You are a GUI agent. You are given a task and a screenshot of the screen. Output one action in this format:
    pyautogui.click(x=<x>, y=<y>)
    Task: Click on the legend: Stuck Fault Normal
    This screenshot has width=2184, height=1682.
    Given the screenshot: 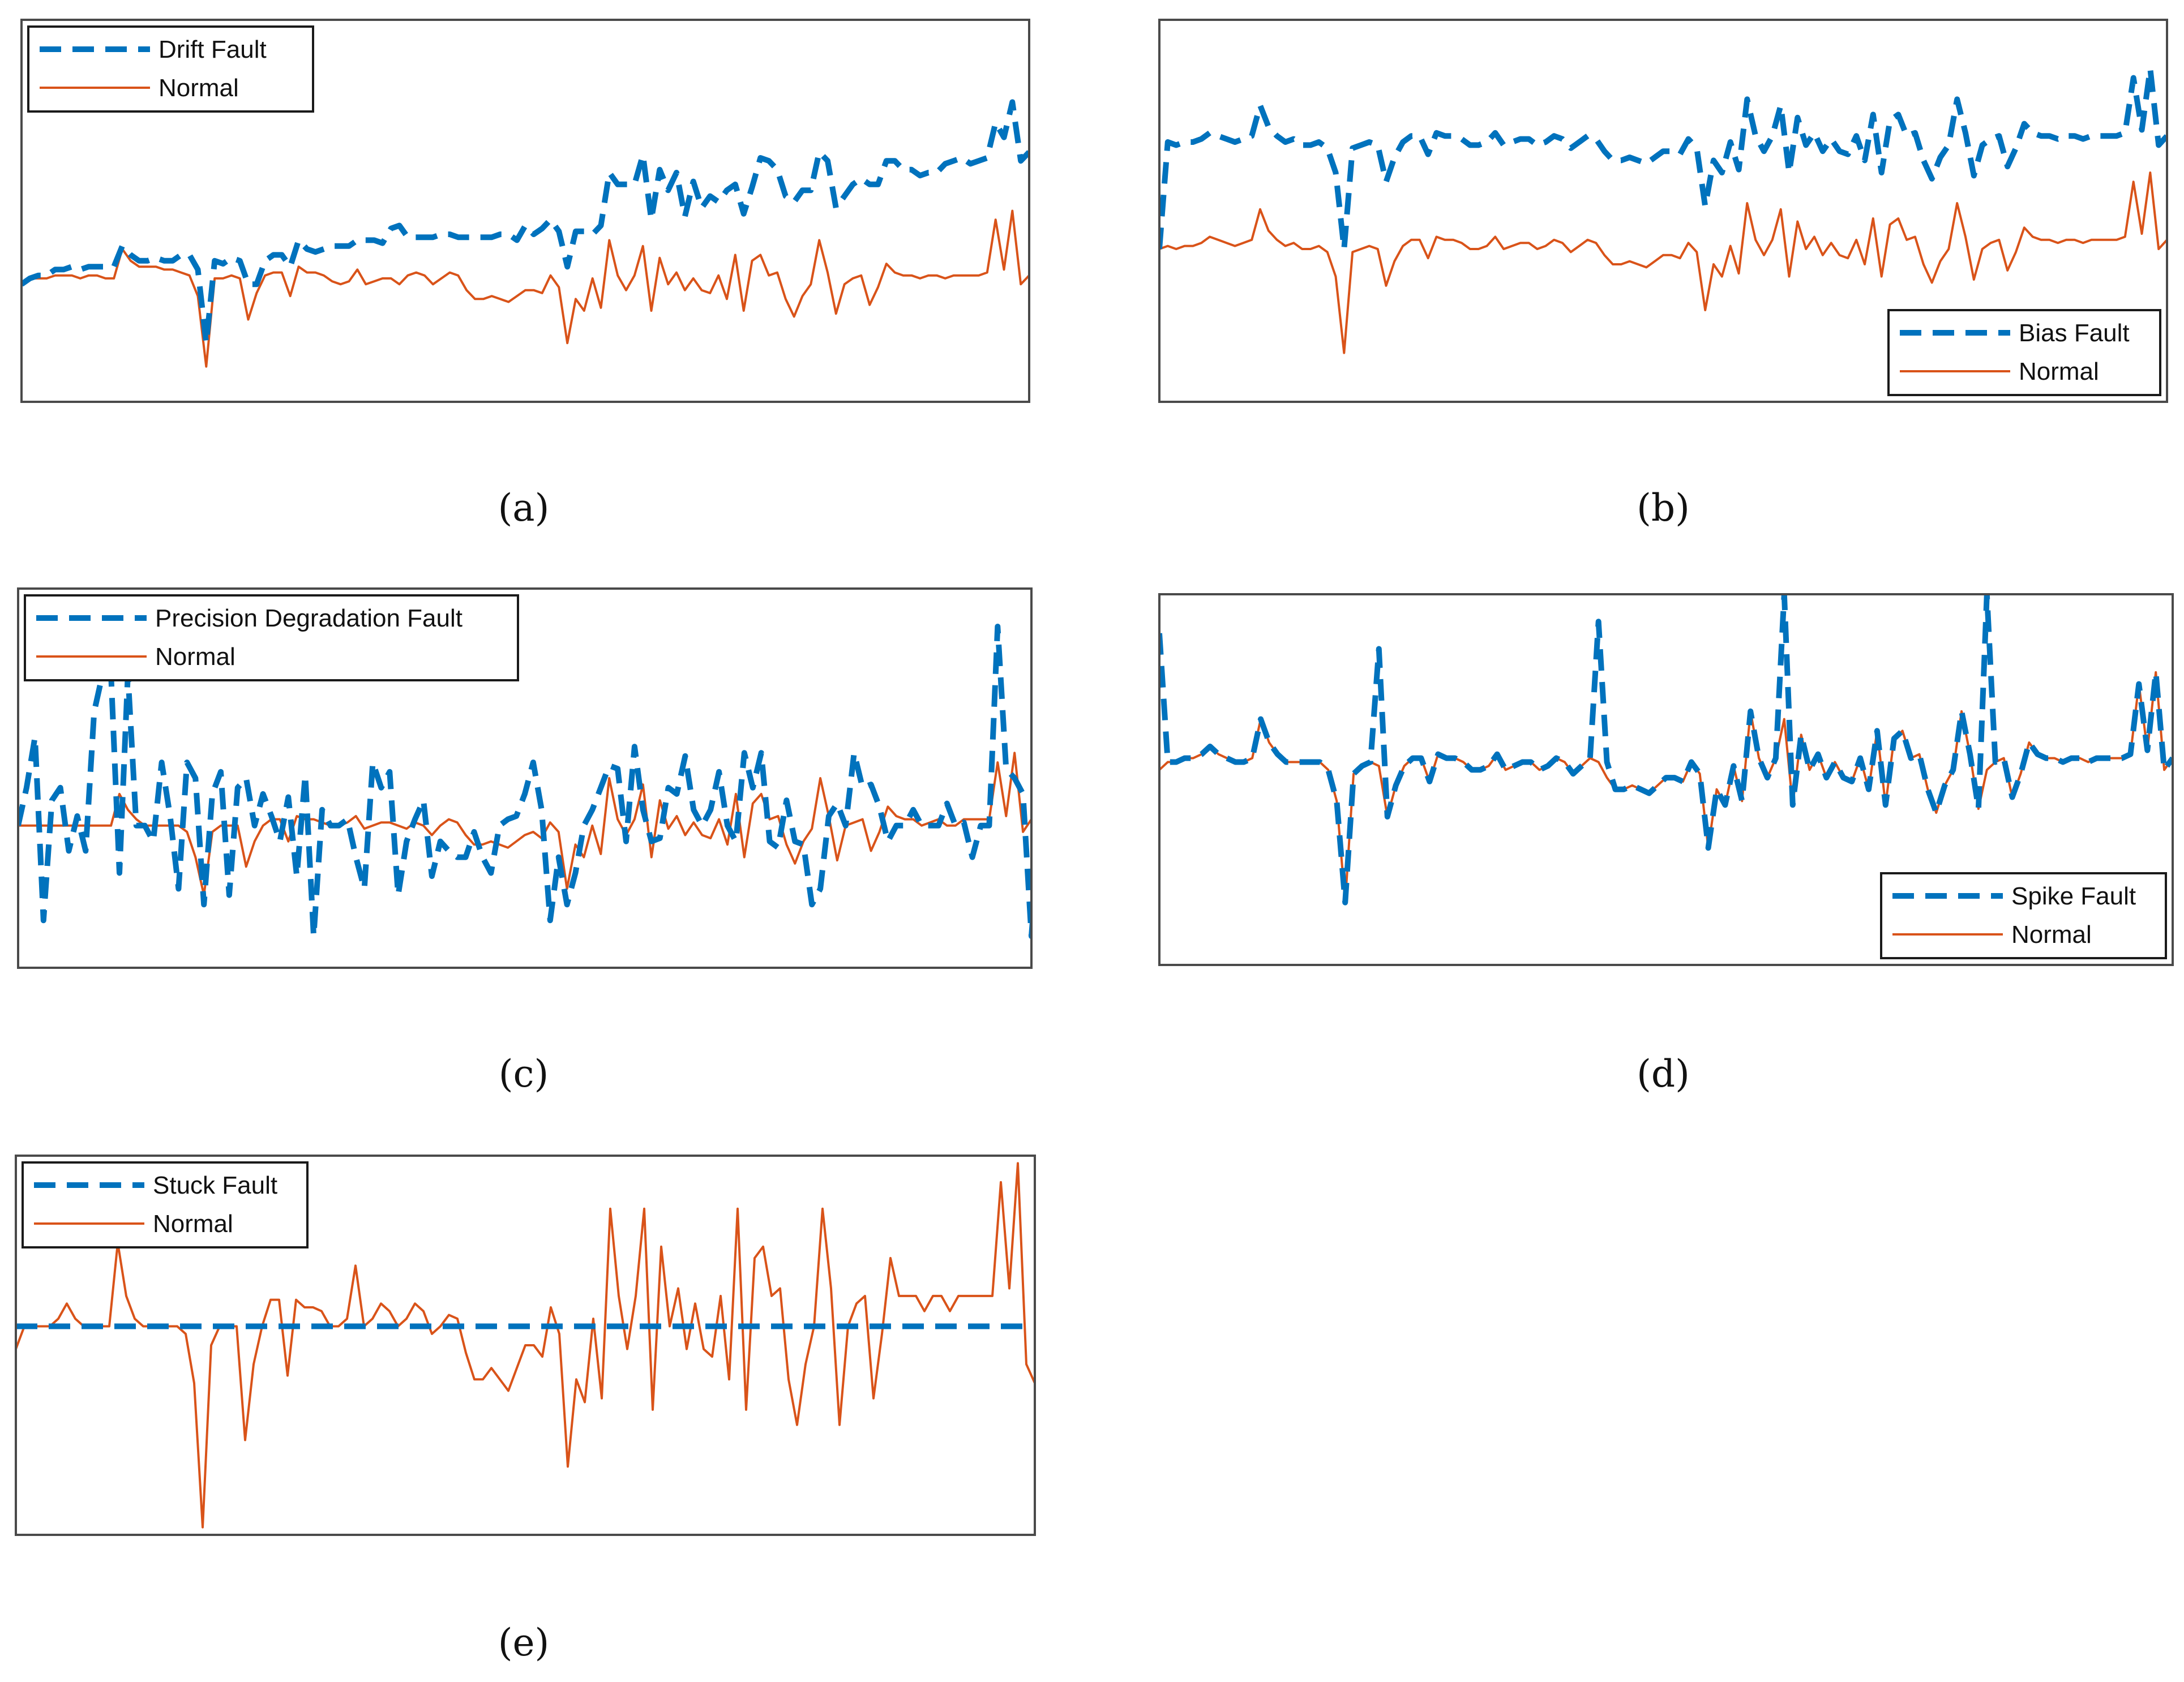 What is the action you would take?
    pyautogui.click(x=165, y=1204)
    